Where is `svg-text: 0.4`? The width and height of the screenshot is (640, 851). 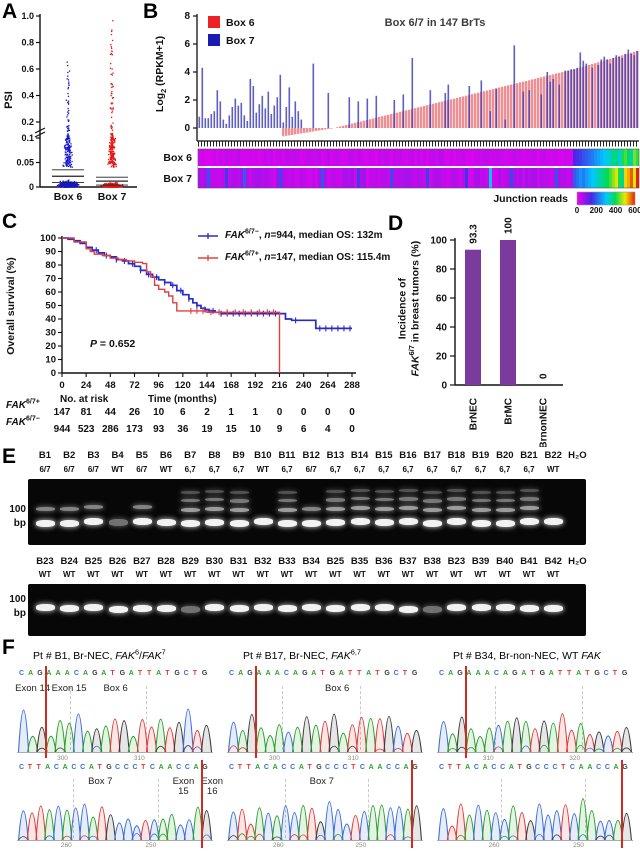
svg-text: 0.4 is located at coordinates (27, 96).